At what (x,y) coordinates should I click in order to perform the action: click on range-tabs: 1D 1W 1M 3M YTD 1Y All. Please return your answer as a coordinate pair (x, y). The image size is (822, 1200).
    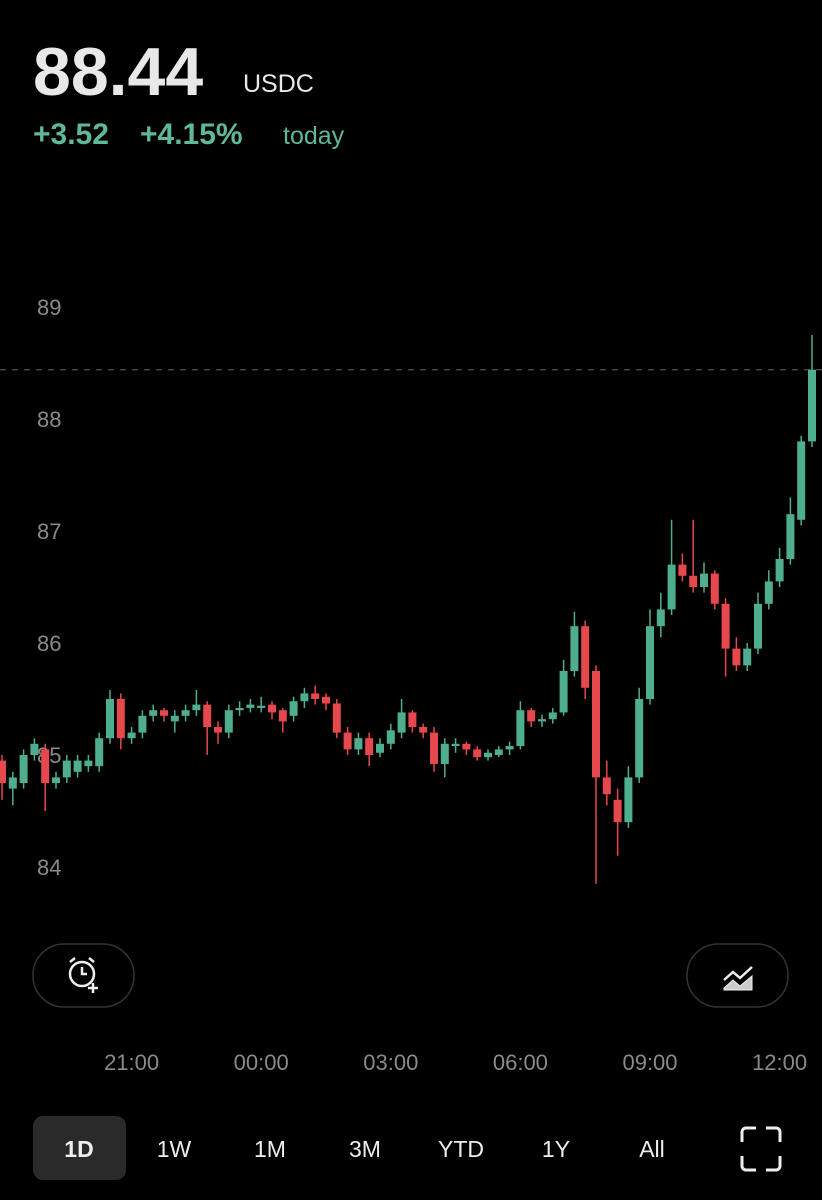
    Looking at the image, I should click on (364, 1149).